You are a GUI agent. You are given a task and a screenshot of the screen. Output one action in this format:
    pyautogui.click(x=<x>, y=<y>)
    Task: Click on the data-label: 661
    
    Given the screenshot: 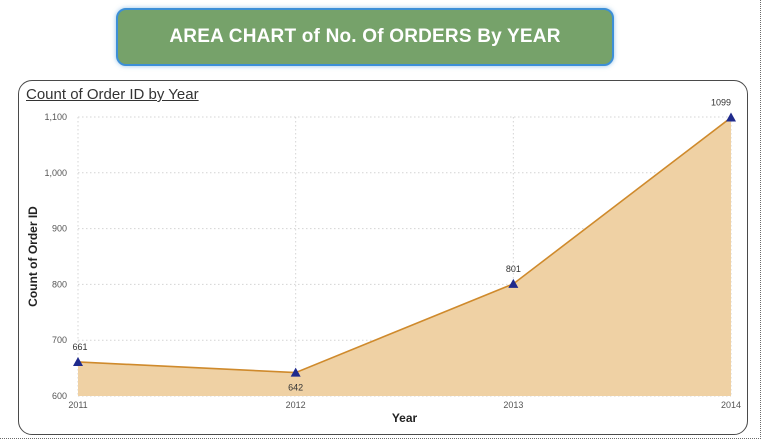 What is the action you would take?
    pyautogui.click(x=79, y=347)
    